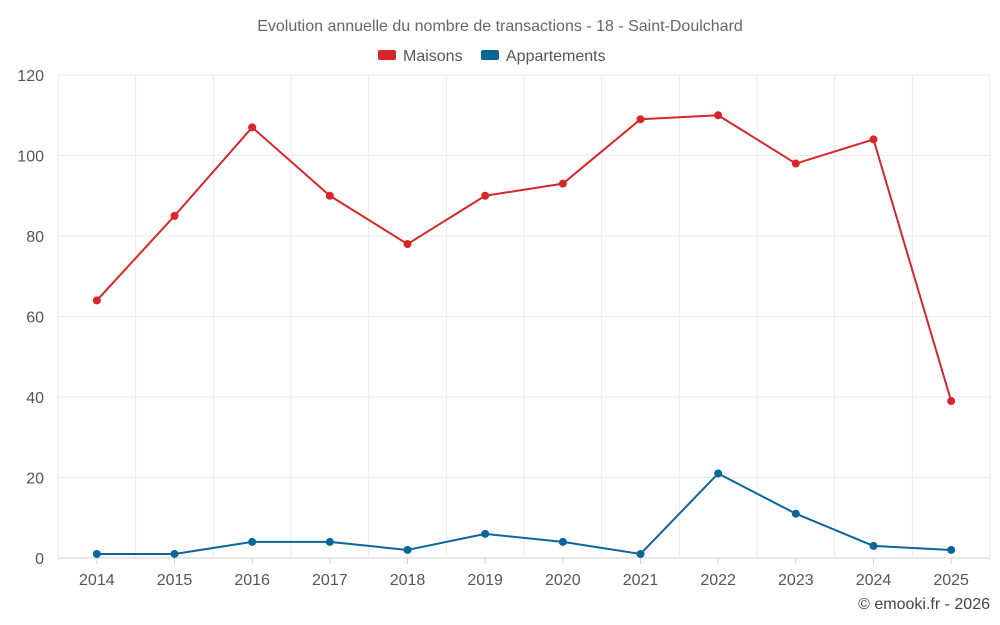 This screenshot has height=625, width=1000. What do you see at coordinates (874, 580) in the screenshot?
I see `x-tick-label: 2024` at bounding box center [874, 580].